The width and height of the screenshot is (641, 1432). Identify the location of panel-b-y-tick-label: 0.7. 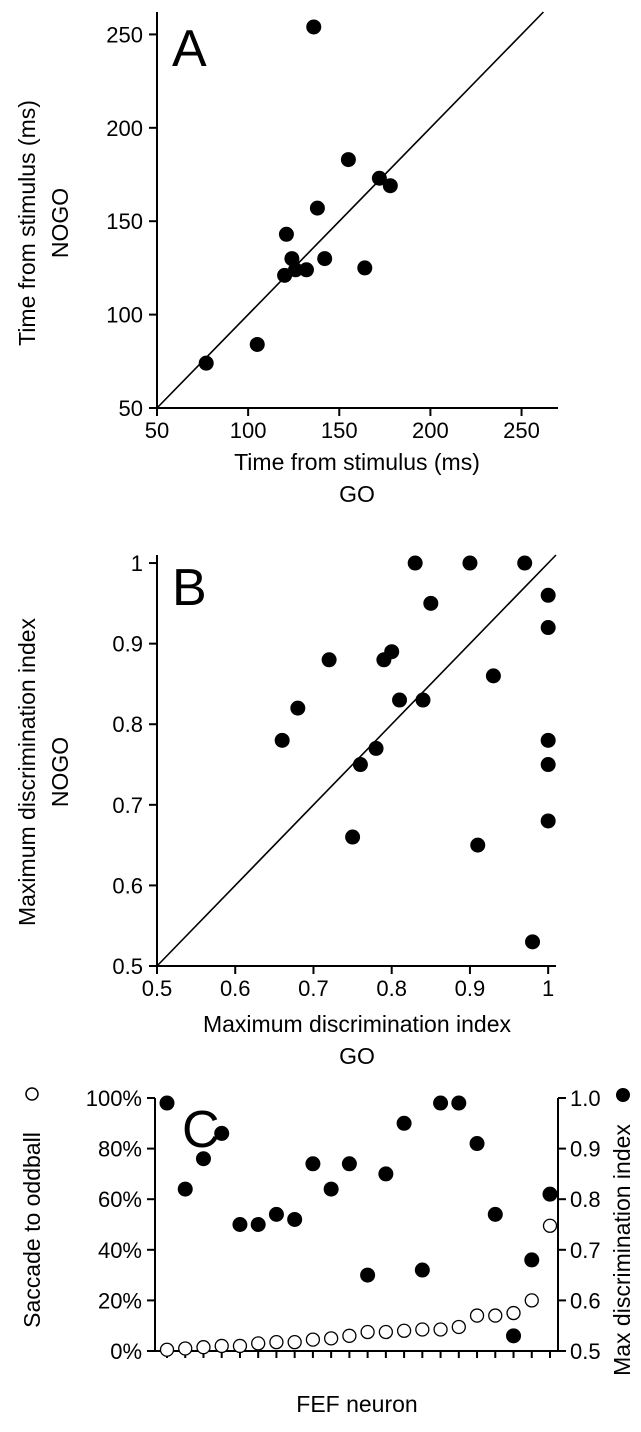
(127, 805).